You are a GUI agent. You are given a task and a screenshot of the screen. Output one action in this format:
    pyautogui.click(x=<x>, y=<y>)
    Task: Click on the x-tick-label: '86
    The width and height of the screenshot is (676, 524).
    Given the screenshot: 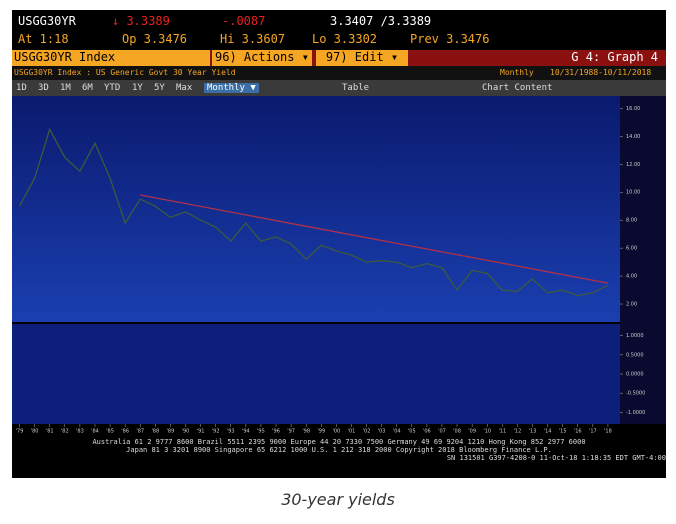 What is the action you would take?
    pyautogui.click(x=125, y=432)
    